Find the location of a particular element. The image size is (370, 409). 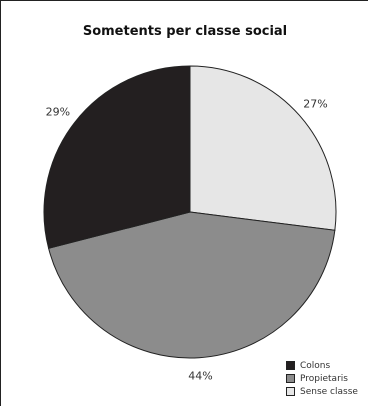

legend: Colons Propietaris Sense classe is located at coordinates (322, 378).